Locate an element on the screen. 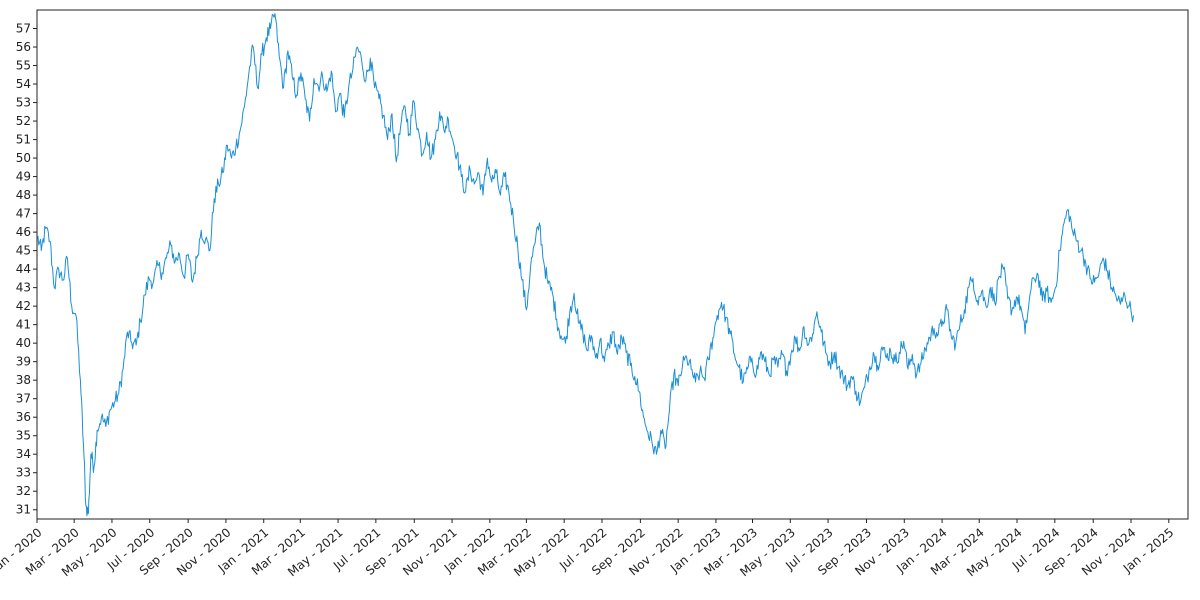 This screenshot has width=1200, height=600. y-tick-label: 47 is located at coordinates (23, 214).